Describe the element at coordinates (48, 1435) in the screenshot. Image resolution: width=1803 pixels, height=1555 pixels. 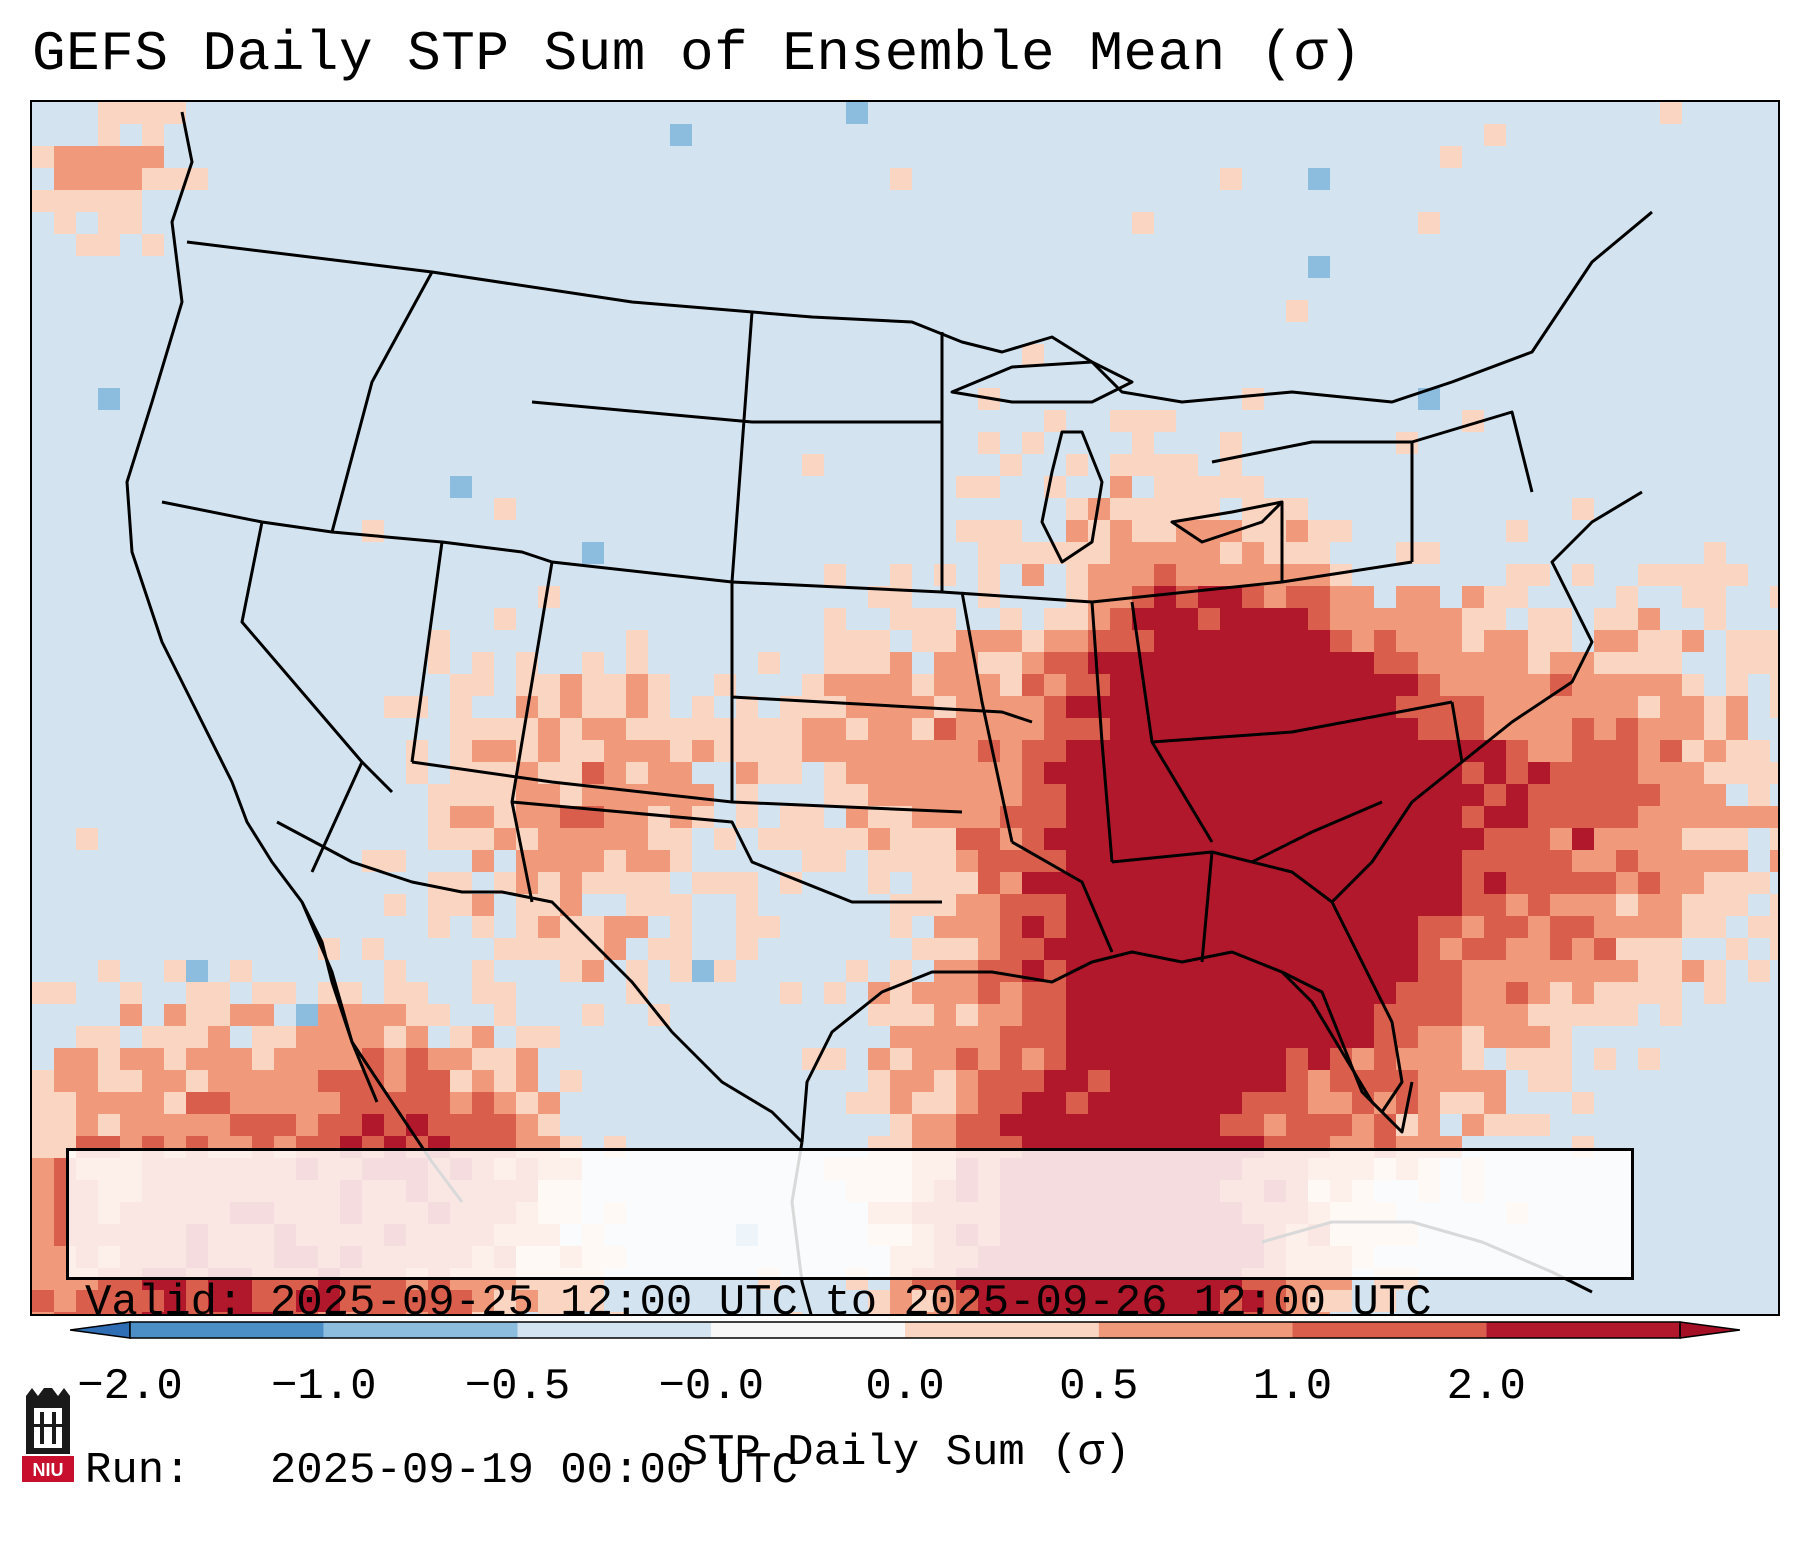
I see `niu-logo: NIU` at that location.